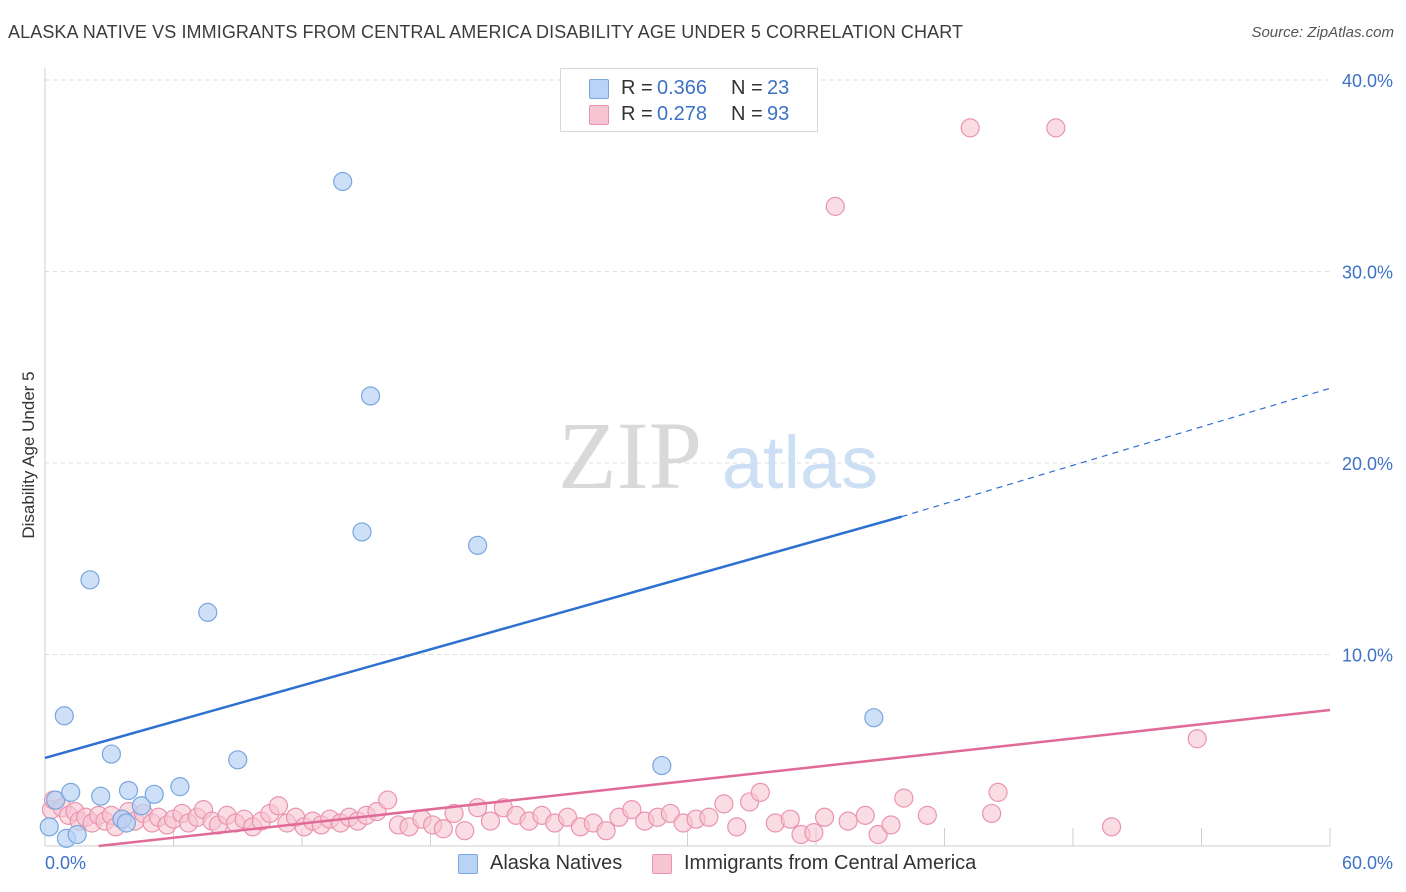  I want to click on y-tick-label: 10.0%, so click(1367, 656).